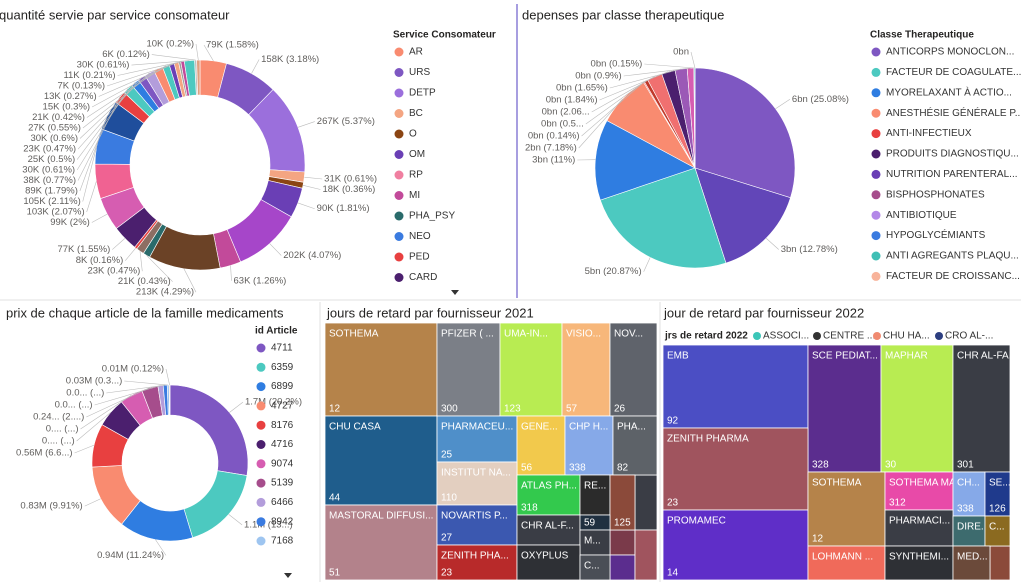 This screenshot has height=582, width=1021. I want to click on legend-entry: 7168, so click(282, 541).